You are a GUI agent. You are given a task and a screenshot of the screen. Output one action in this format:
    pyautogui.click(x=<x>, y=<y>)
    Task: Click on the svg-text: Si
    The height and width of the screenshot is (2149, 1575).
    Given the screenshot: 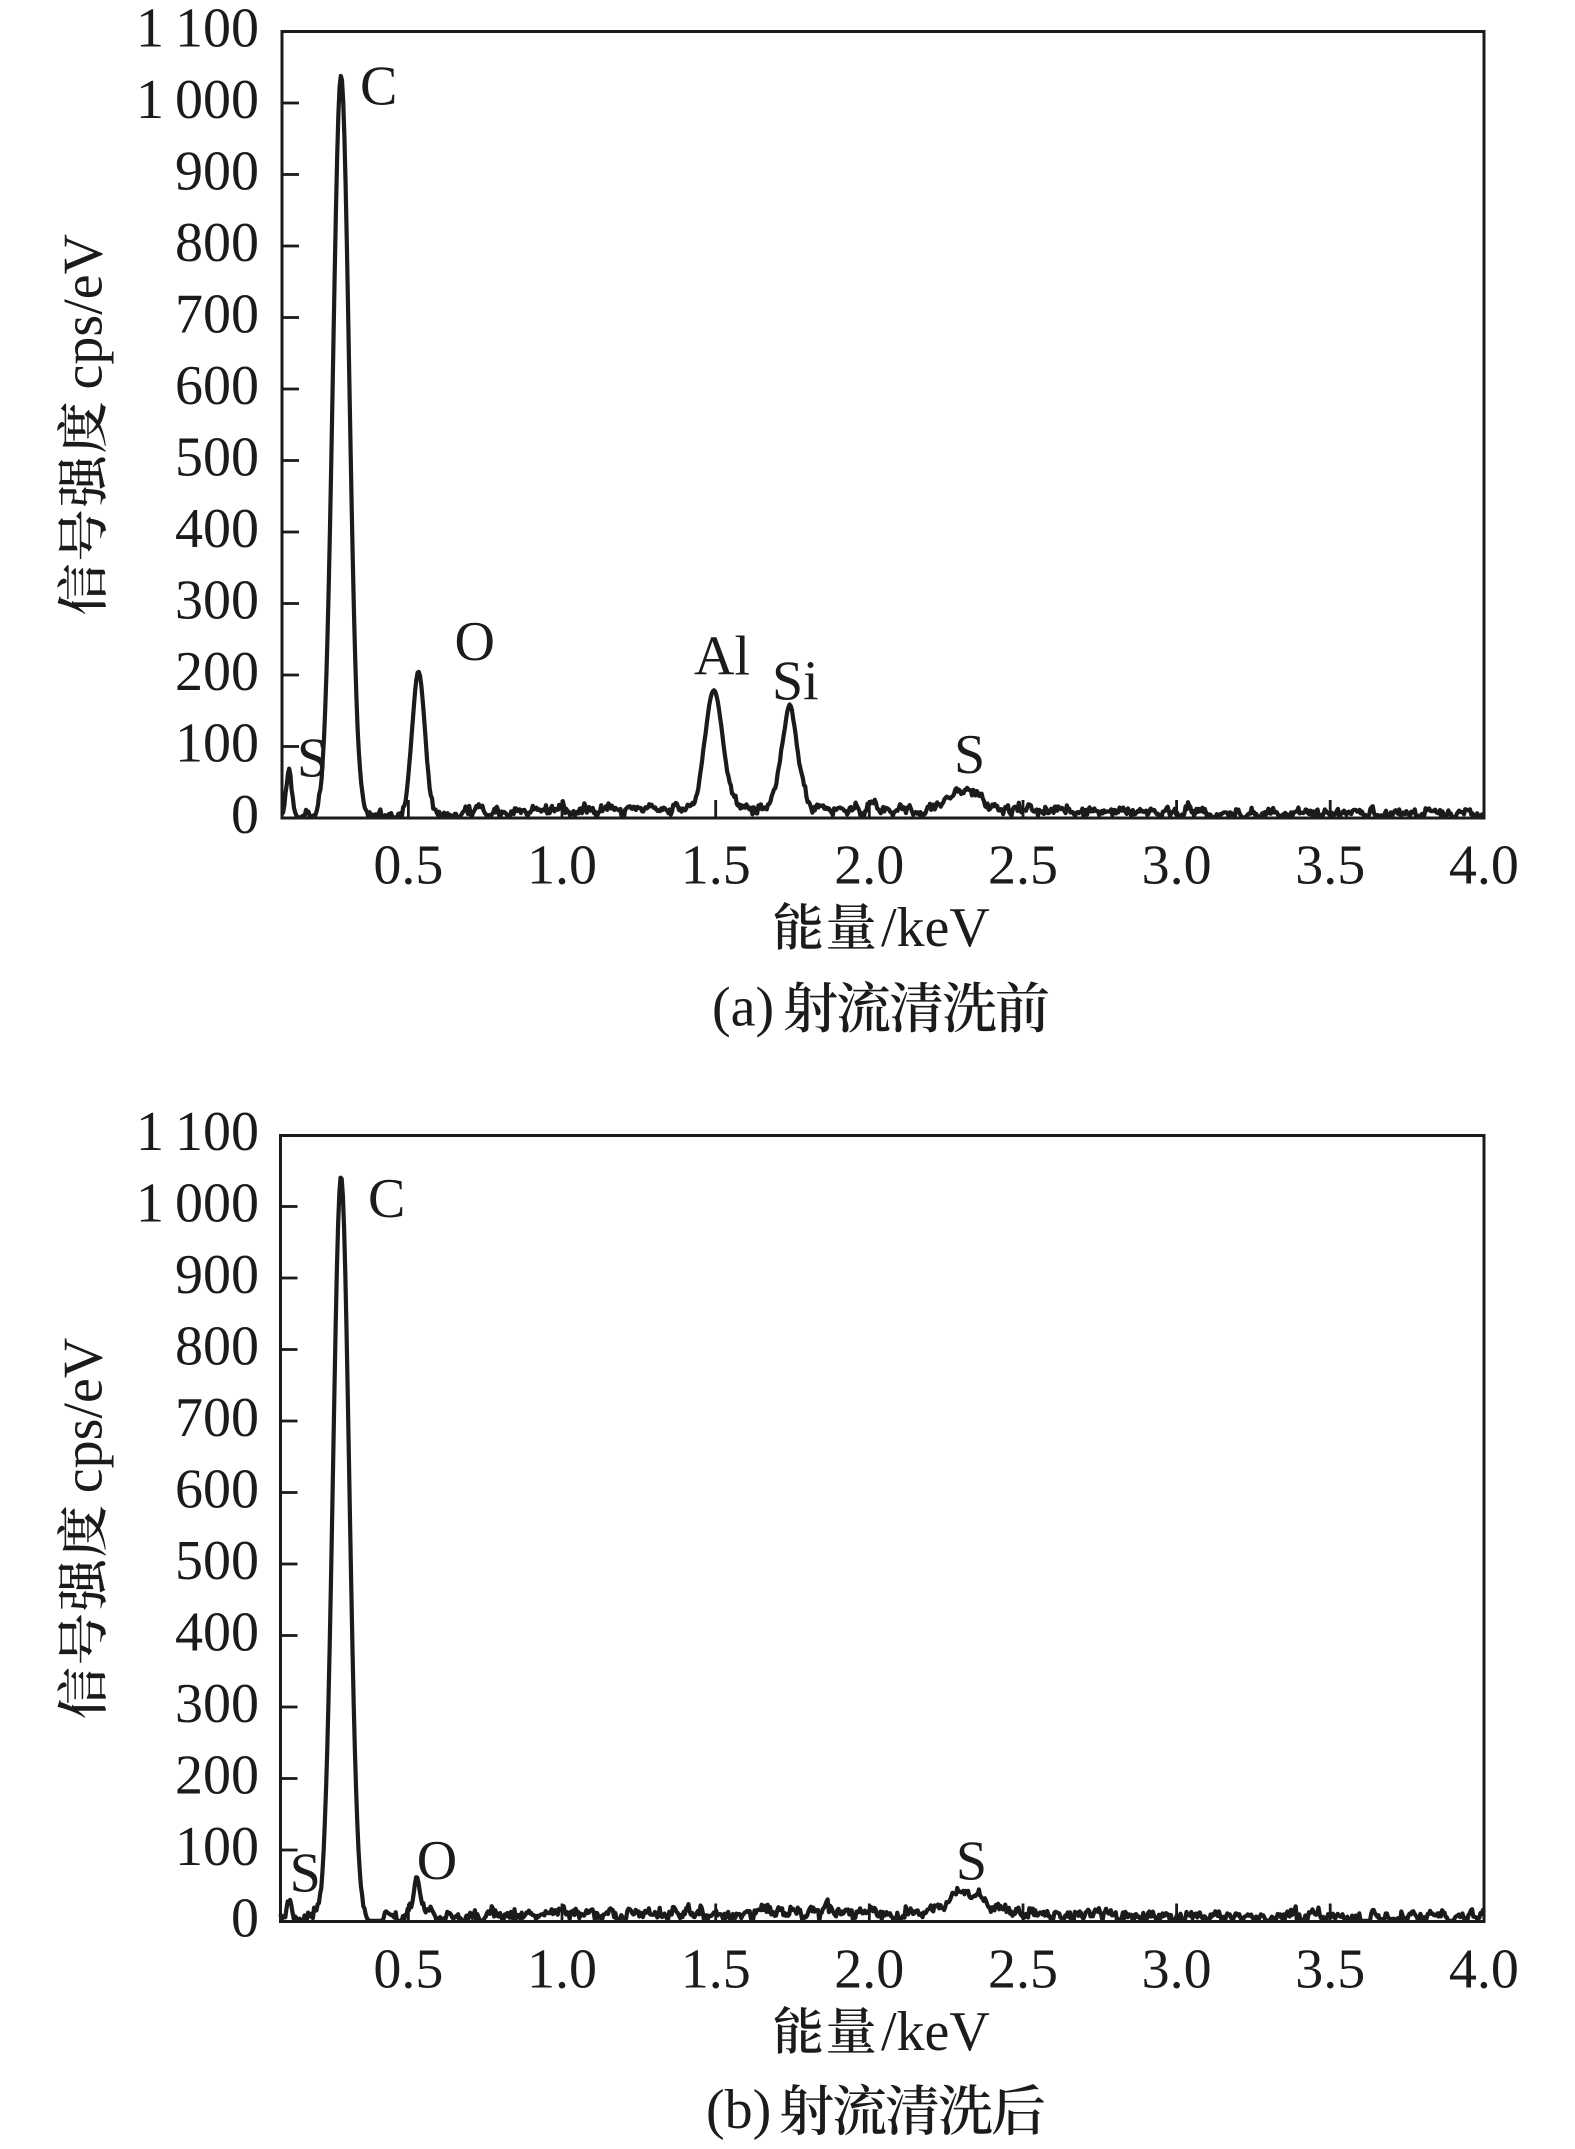 What is the action you would take?
    pyautogui.click(x=795, y=681)
    